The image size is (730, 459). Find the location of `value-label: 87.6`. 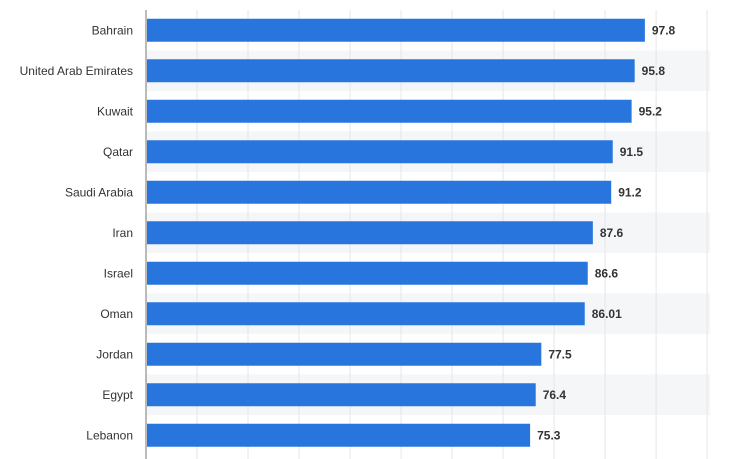

value-label: 87.6 is located at coordinates (612, 233).